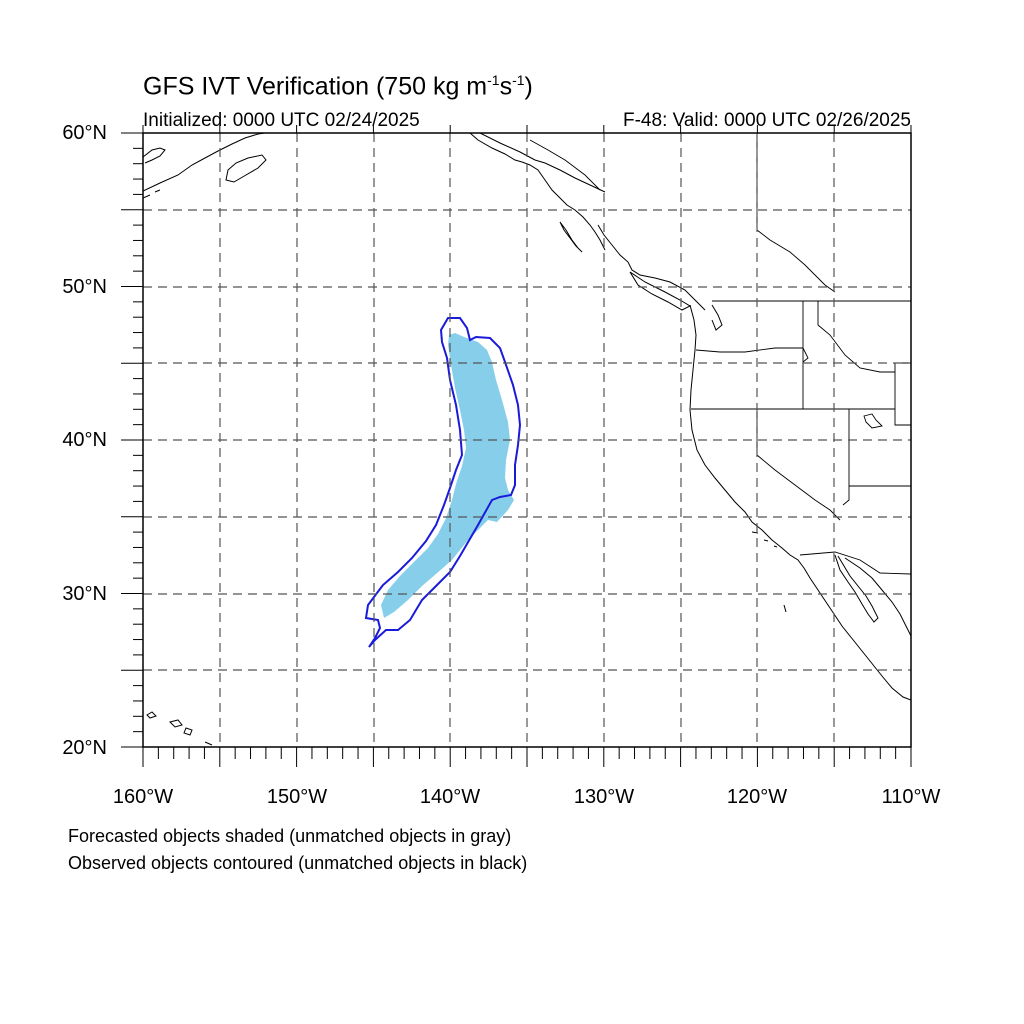 The height and width of the screenshot is (1024, 1024). Describe the element at coordinates (752, 355) in the screenshot. I see `border-or-wa` at that location.